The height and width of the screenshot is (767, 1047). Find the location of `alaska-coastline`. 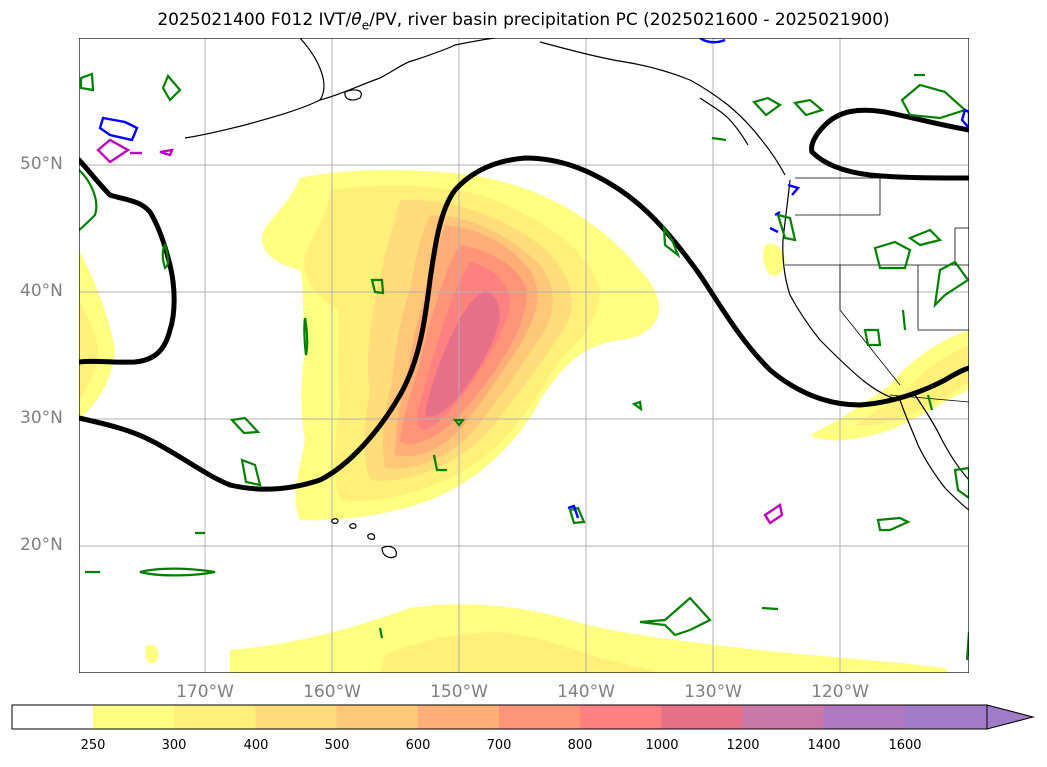

alaska-coastline is located at coordinates (397, 69).